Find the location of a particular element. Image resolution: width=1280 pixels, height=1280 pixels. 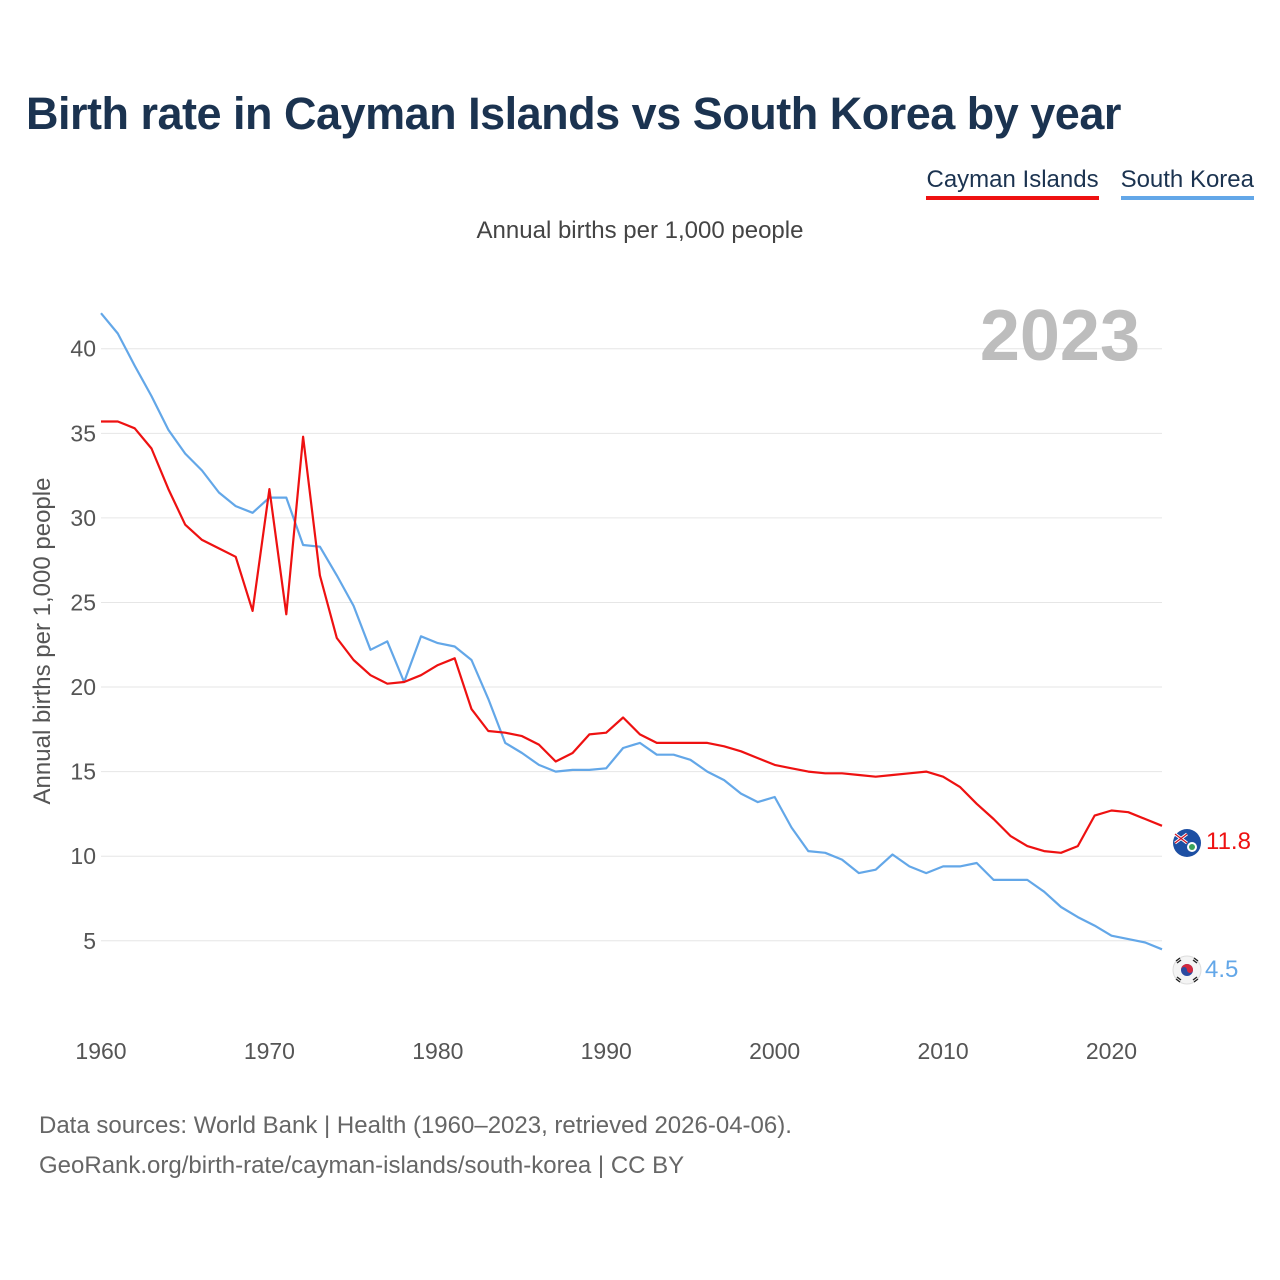

x-tick-label: 1970 is located at coordinates (269, 1051).